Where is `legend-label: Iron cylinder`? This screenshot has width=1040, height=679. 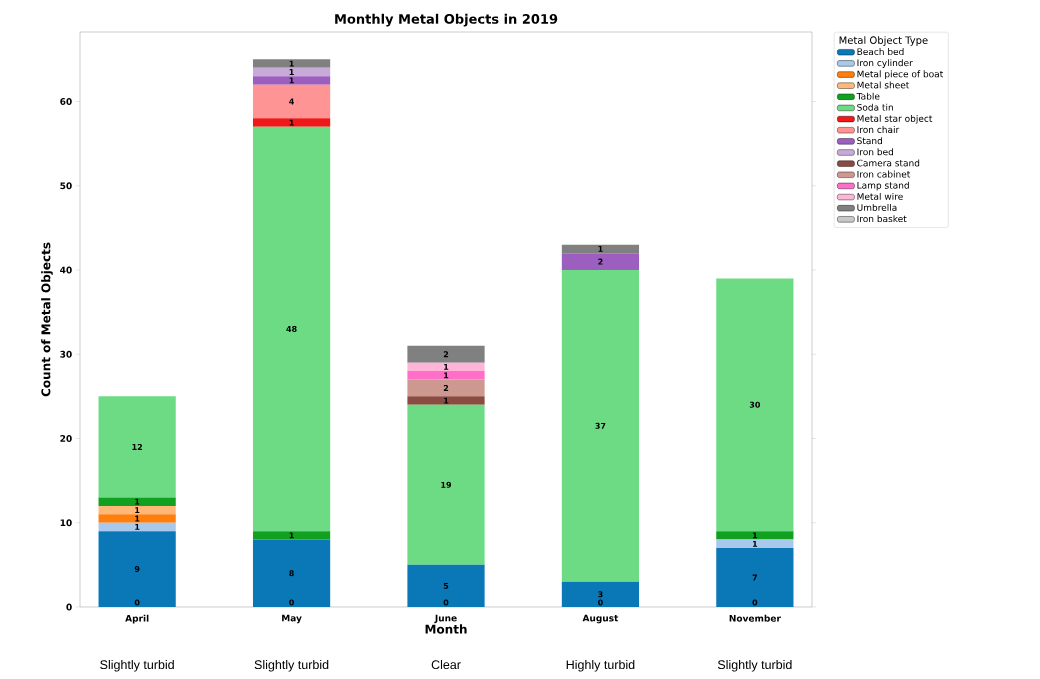
legend-label: Iron cylinder is located at coordinates (885, 63).